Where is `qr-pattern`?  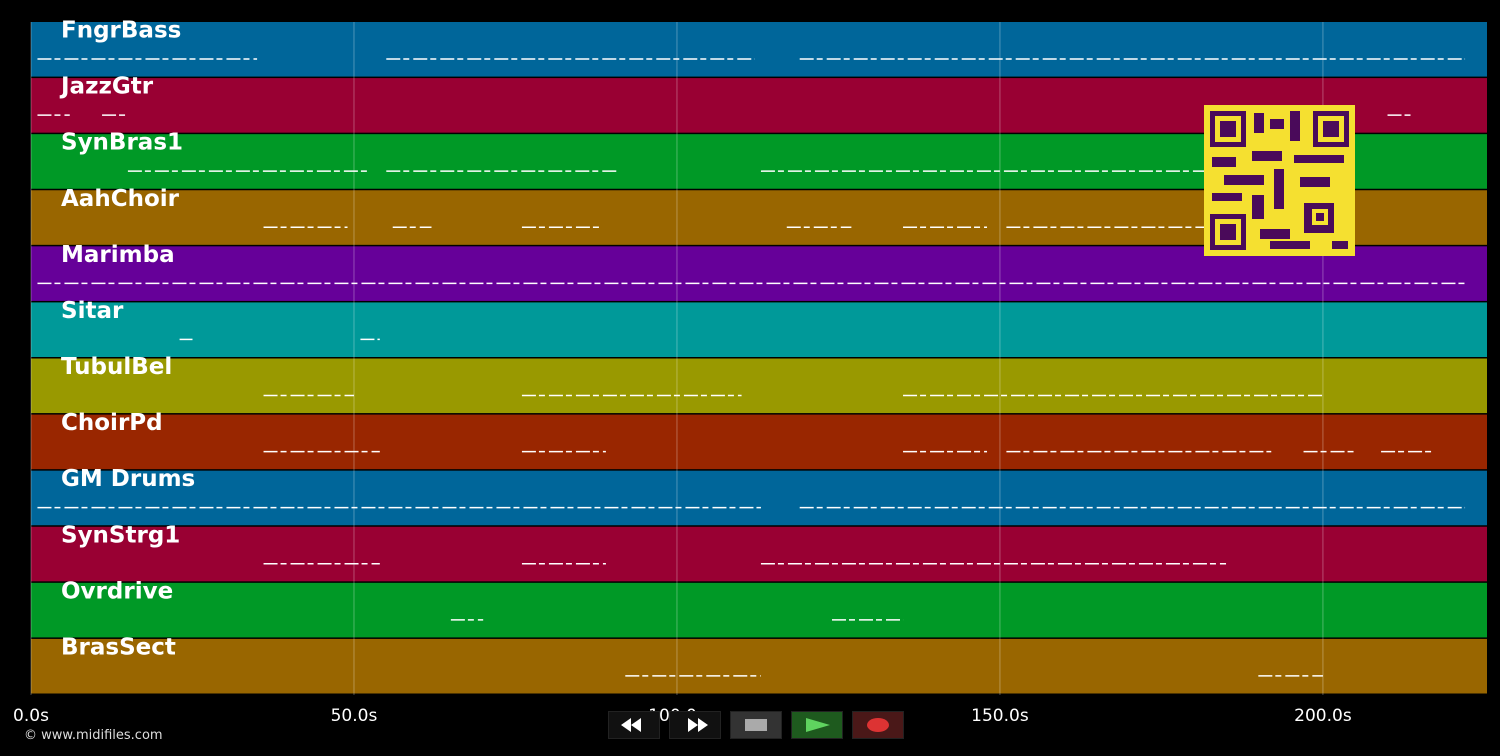
qr-pattern is located at coordinates (1279, 180).